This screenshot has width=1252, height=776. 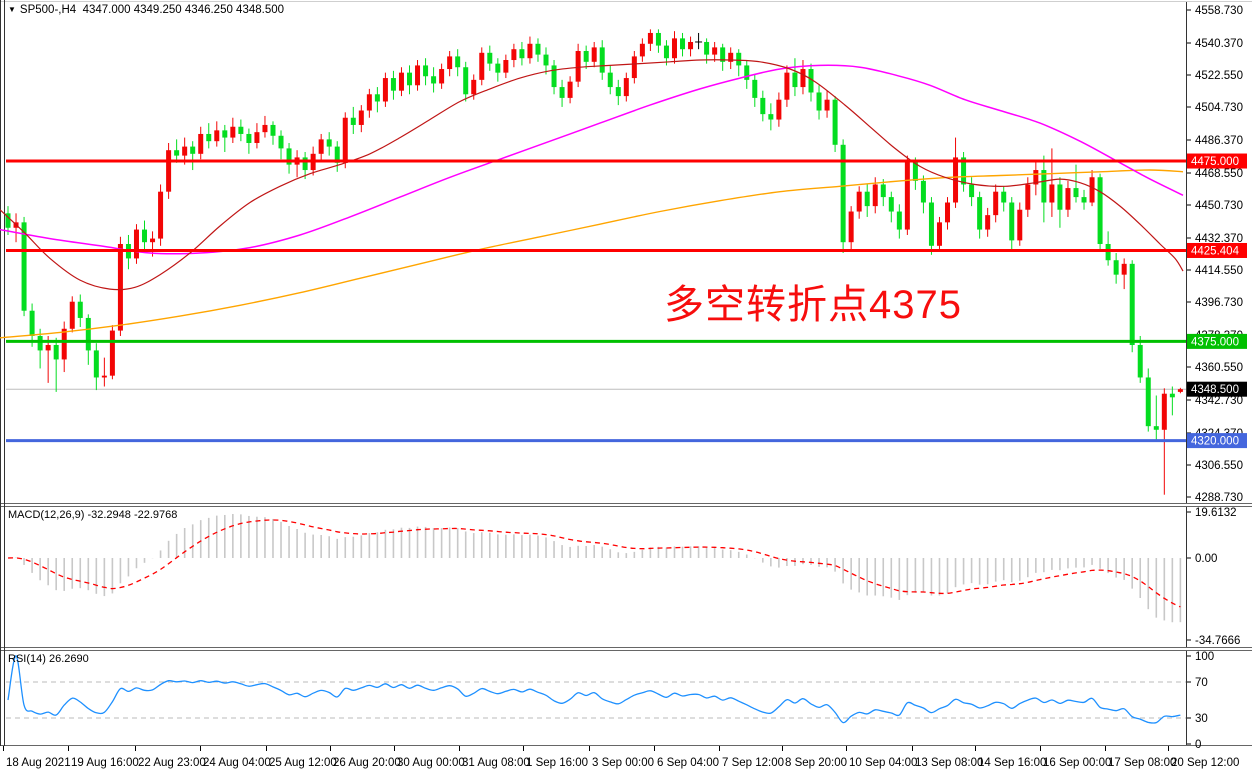 I want to click on macd-histogram, so click(x=598, y=568).